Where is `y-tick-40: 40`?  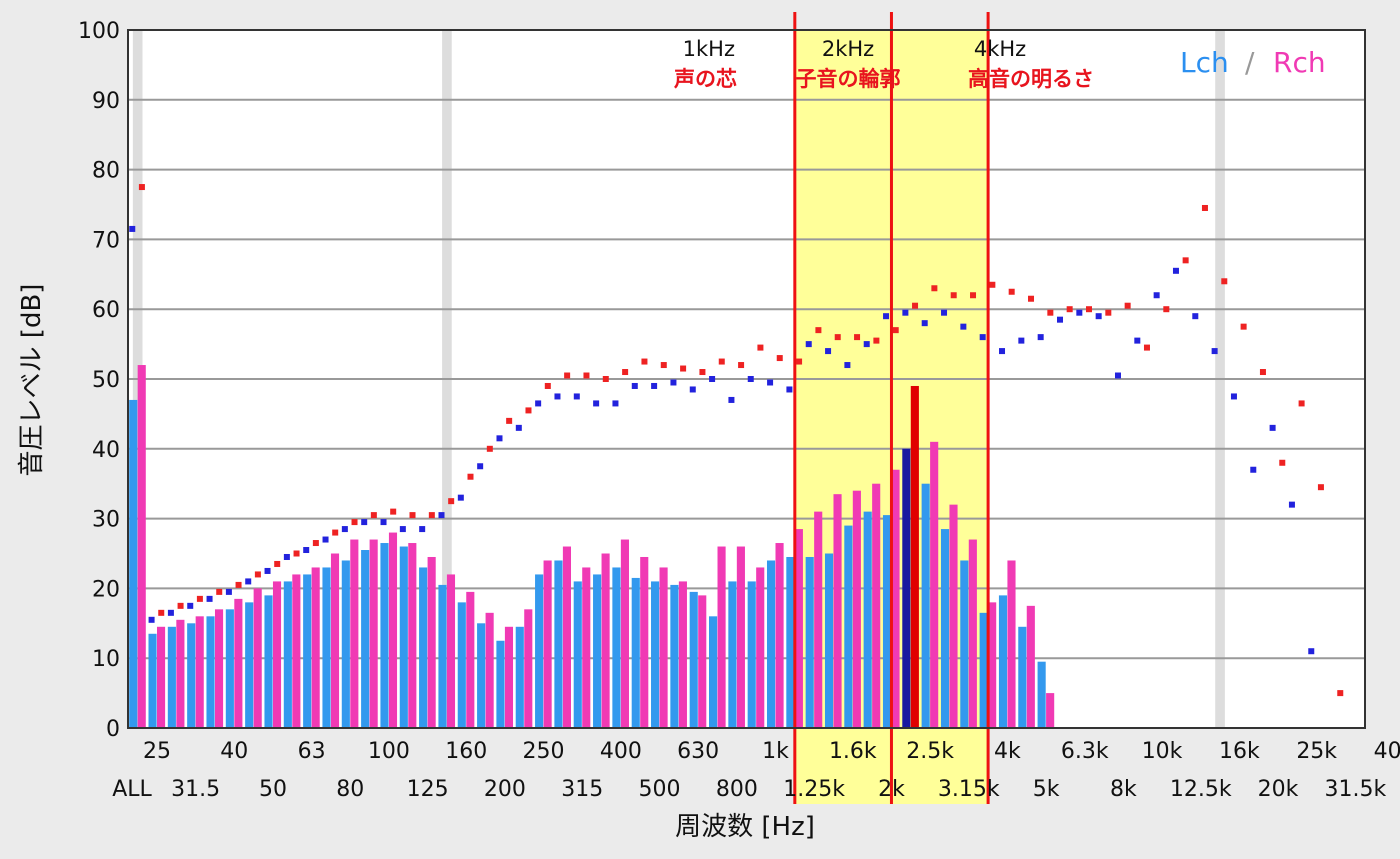
y-tick-40: 40 is located at coordinates (106, 450).